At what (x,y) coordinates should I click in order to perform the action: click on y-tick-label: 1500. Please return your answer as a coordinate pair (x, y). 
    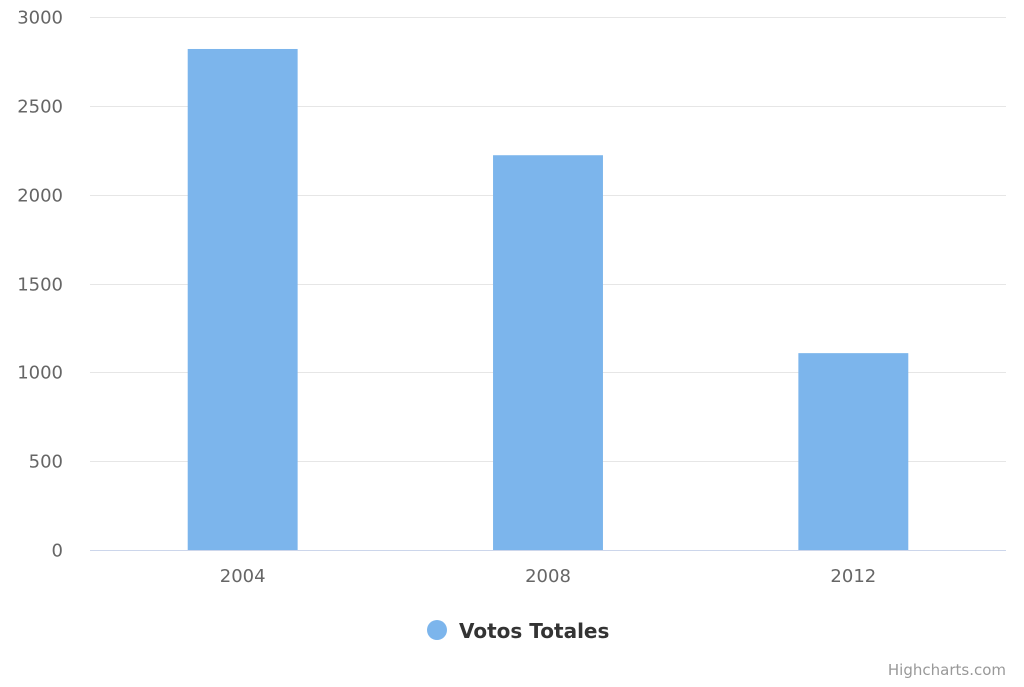
    Looking at the image, I should click on (40, 285).